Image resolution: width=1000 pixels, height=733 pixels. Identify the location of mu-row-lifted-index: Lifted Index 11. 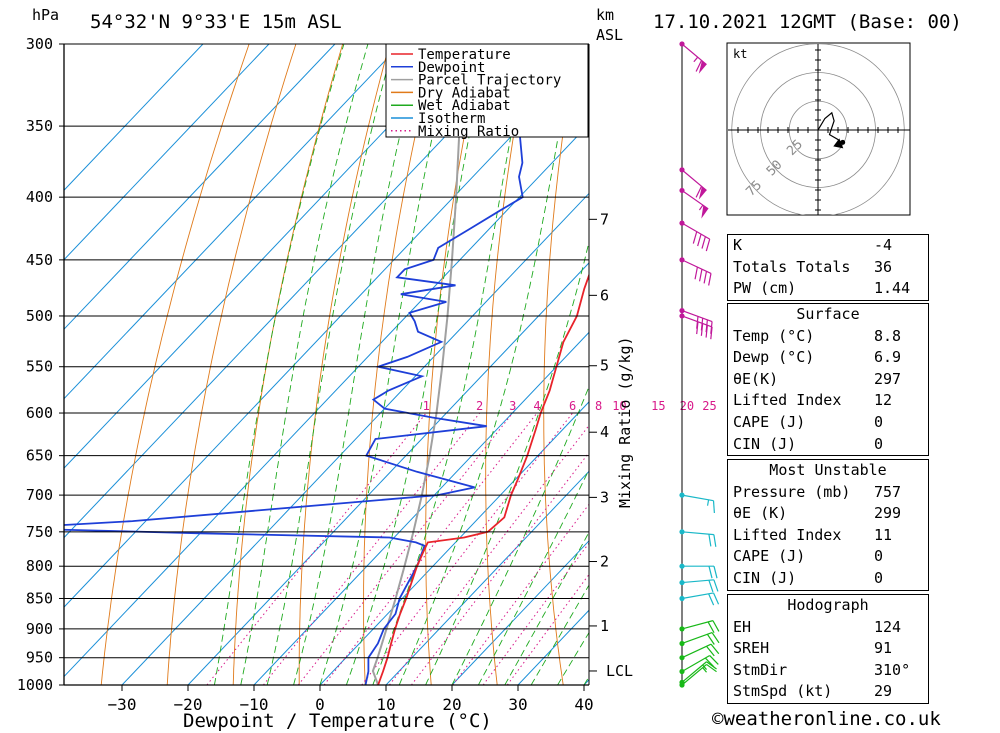
(828, 536).